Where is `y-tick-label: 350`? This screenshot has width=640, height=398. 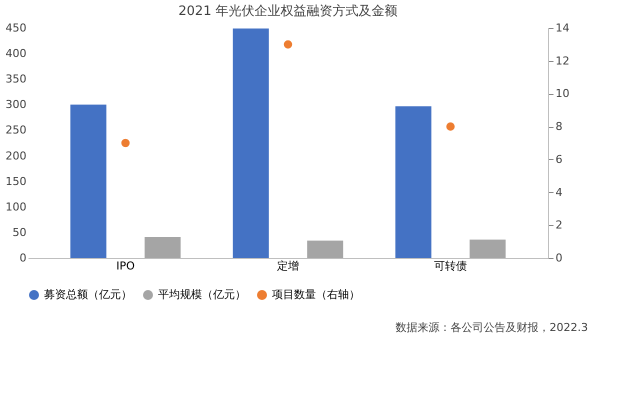
y-tick-label: 350 is located at coordinates (16, 79).